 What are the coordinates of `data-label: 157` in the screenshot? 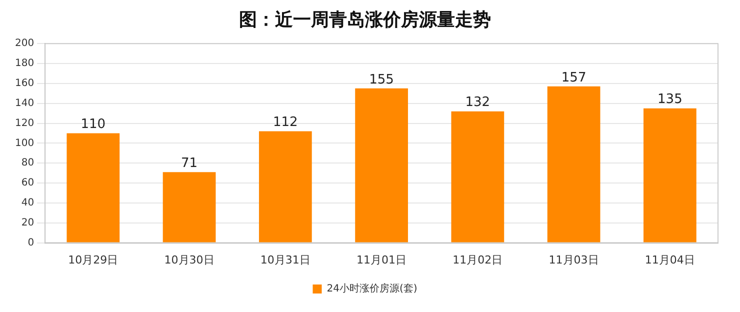 It's located at (573, 78).